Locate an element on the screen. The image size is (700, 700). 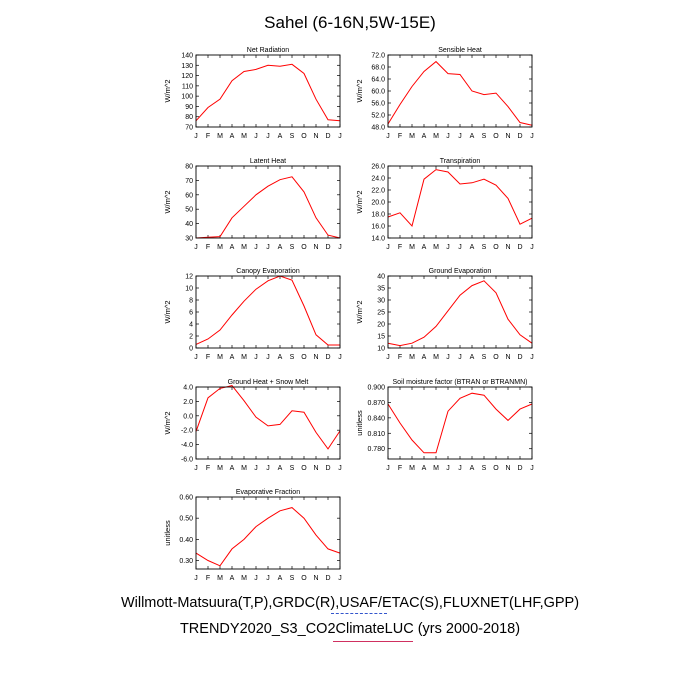
y-tick-label: 8 is located at coordinates (191, 301).